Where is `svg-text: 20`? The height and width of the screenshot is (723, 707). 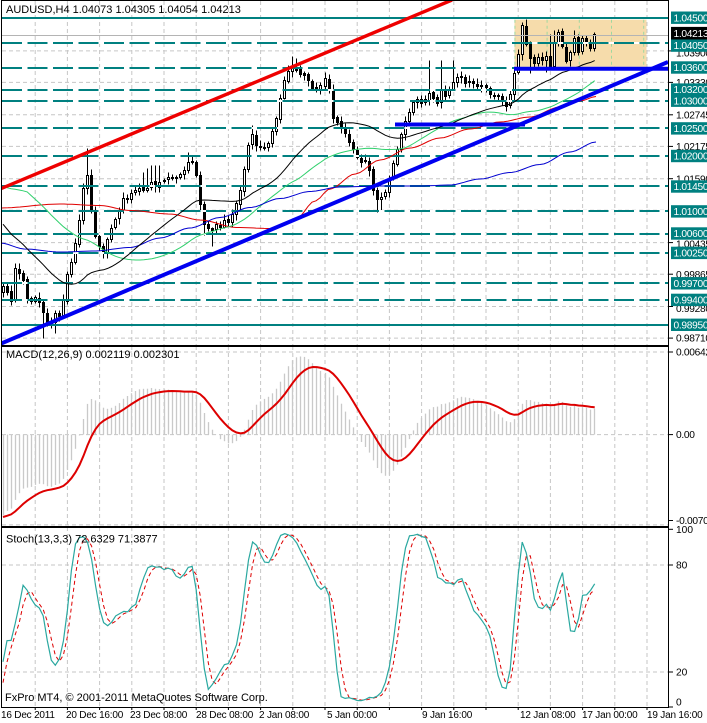 svg-text: 20 is located at coordinates (682, 673).